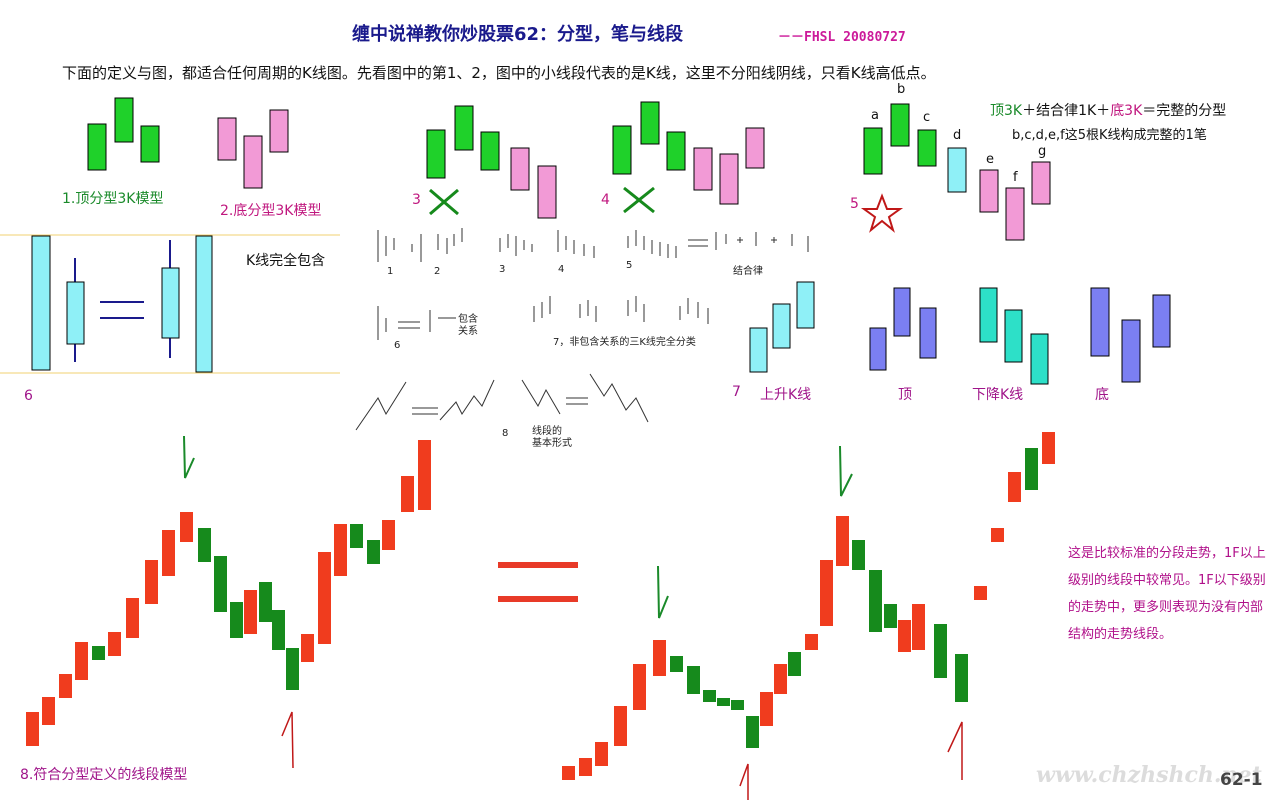  What do you see at coordinates (901, 89) in the screenshot?
I see `fig5-letter-b: b` at bounding box center [901, 89].